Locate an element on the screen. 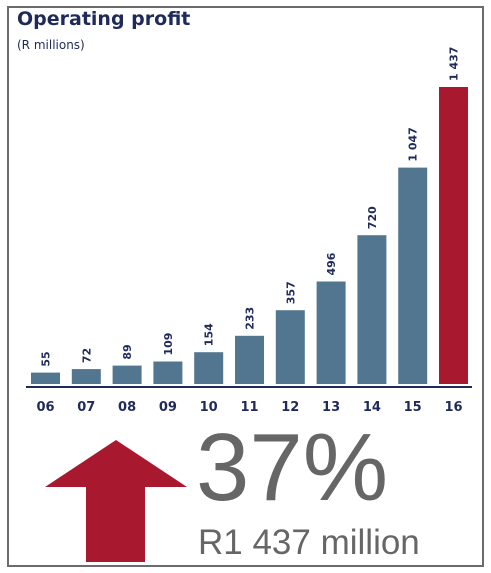 This screenshot has width=491, height=573. x-tick-label: 11 is located at coordinates (249, 407).